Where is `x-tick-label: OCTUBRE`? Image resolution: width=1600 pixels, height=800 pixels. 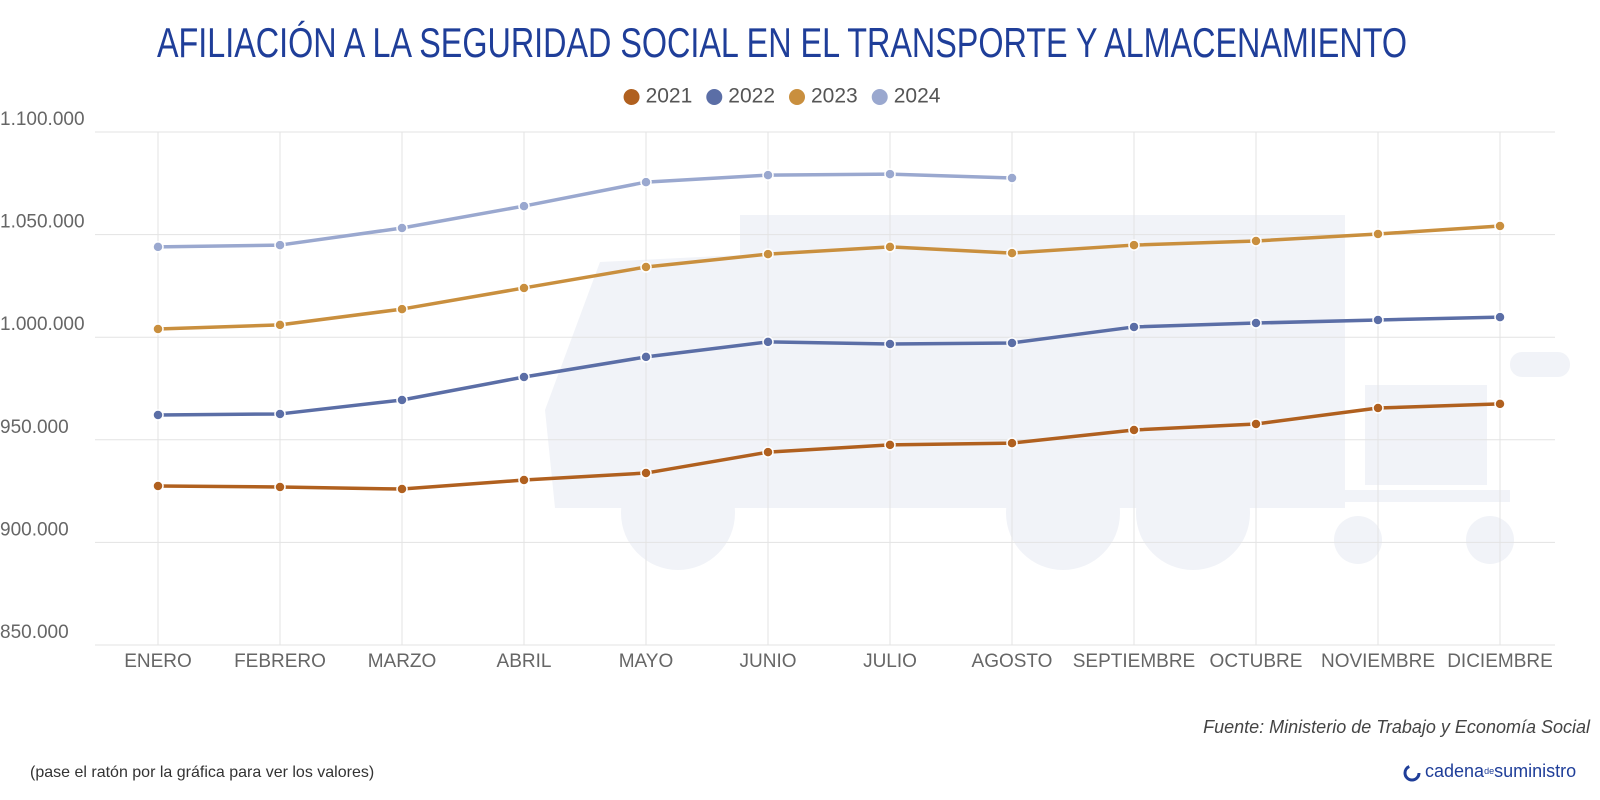
x-tick-label: OCTUBRE is located at coordinates (1256, 661).